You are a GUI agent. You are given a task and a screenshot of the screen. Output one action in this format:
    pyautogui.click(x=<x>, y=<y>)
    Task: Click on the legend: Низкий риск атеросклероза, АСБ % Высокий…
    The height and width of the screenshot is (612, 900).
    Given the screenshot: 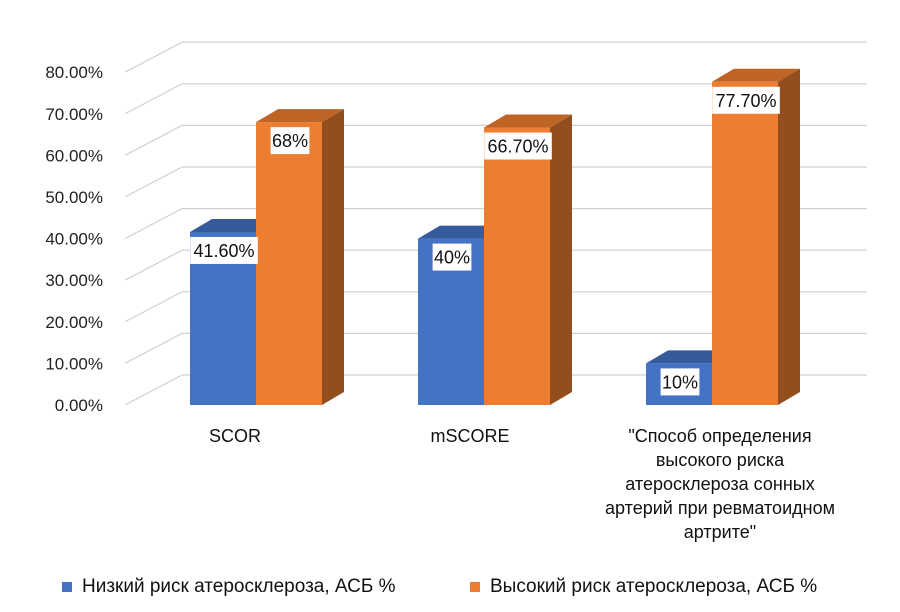 What is the action you would take?
    pyautogui.click(x=450, y=591)
    